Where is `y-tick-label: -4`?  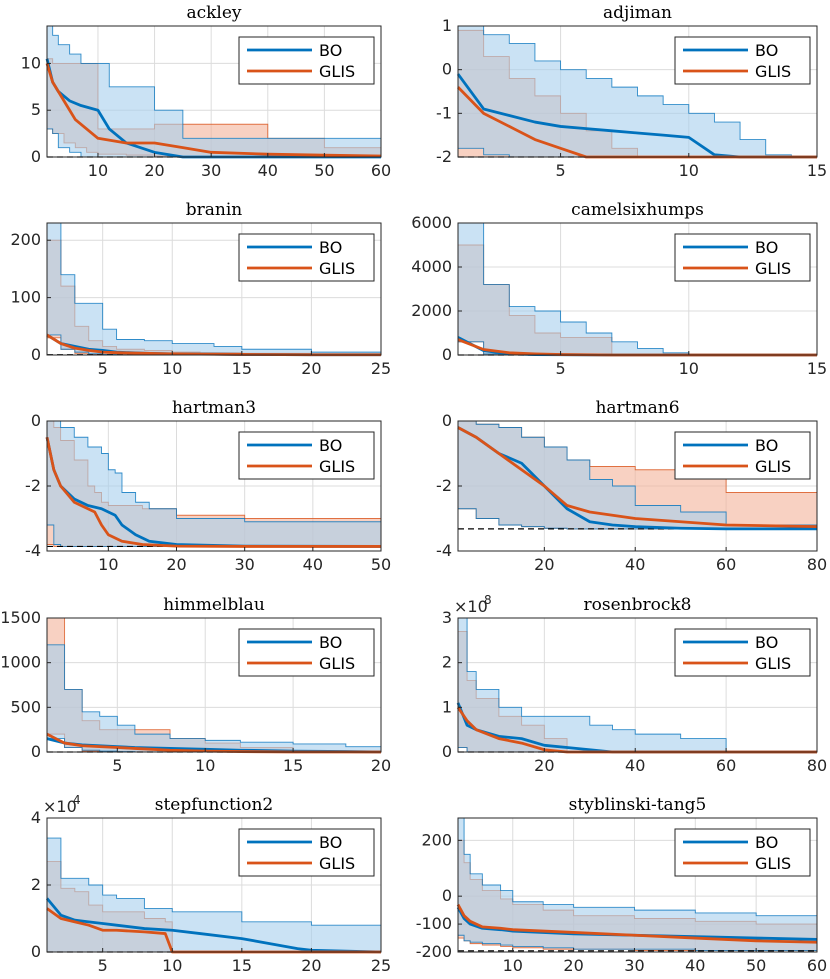
y-tick-label: -4 is located at coordinates (33, 550).